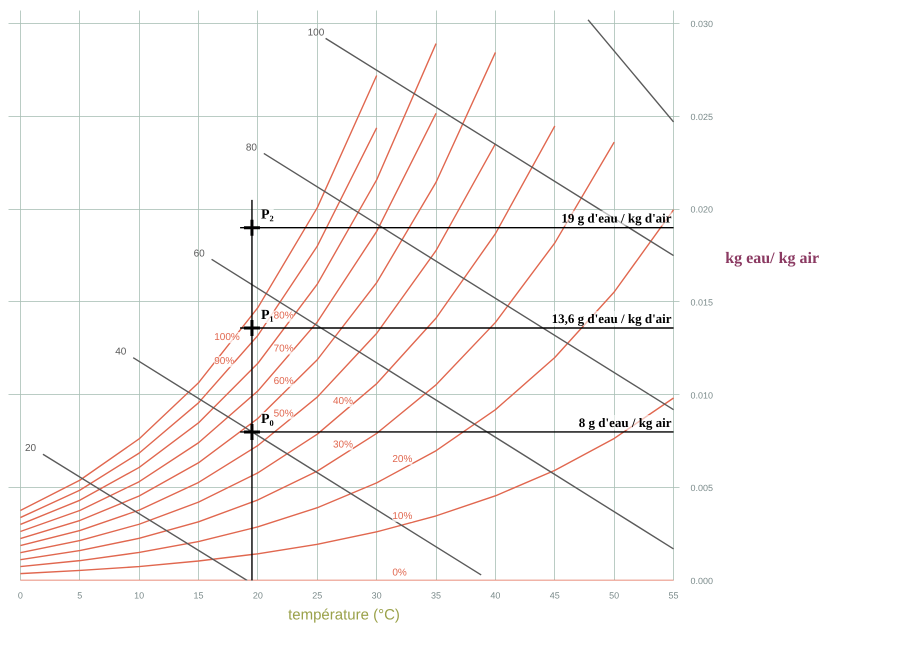  Describe the element at coordinates (79, 595) in the screenshot. I see `x-tick-label: 5` at that location.